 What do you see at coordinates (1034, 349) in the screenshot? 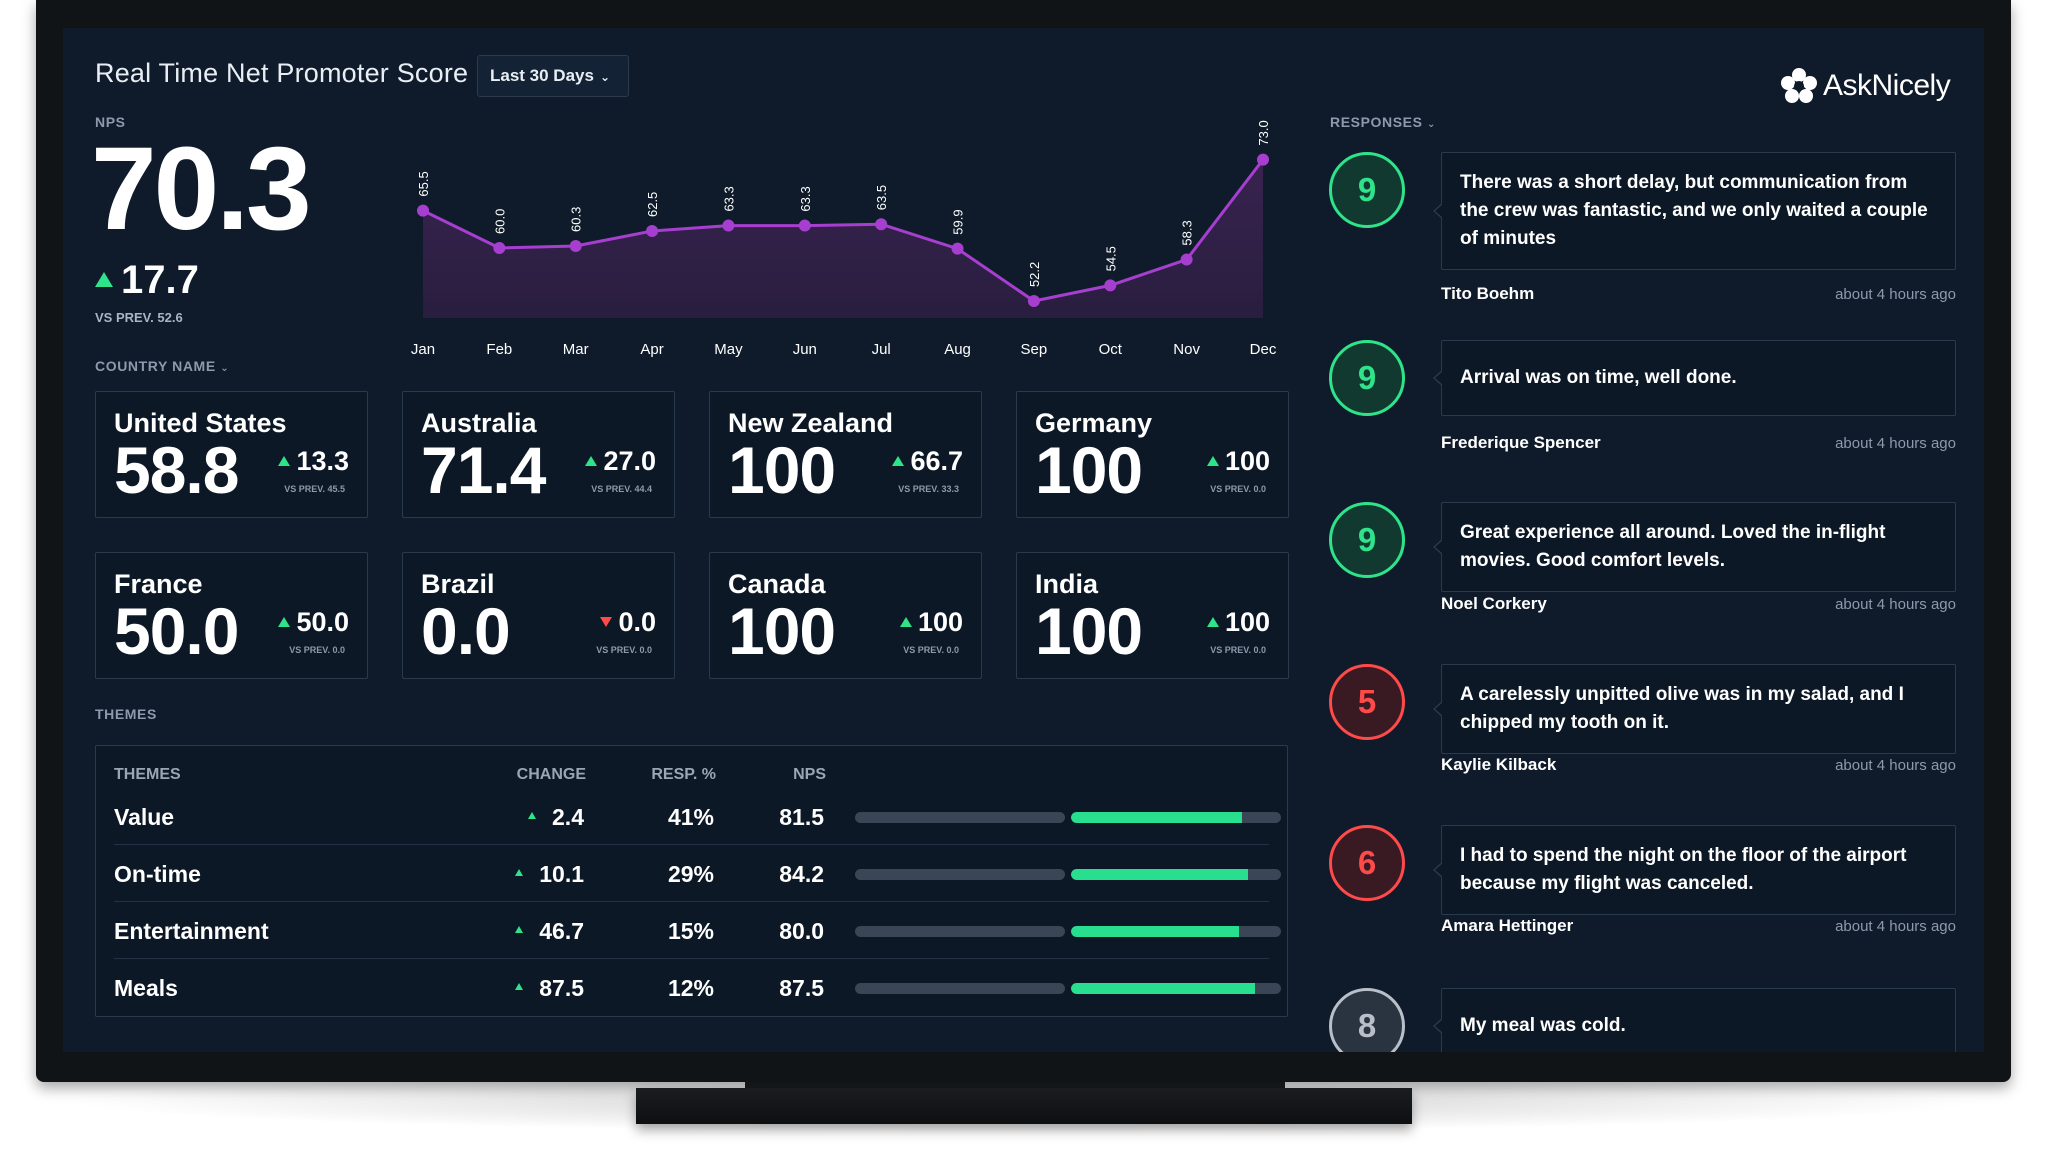
I see `chart-x-tick-label: Sep` at bounding box center [1034, 349].